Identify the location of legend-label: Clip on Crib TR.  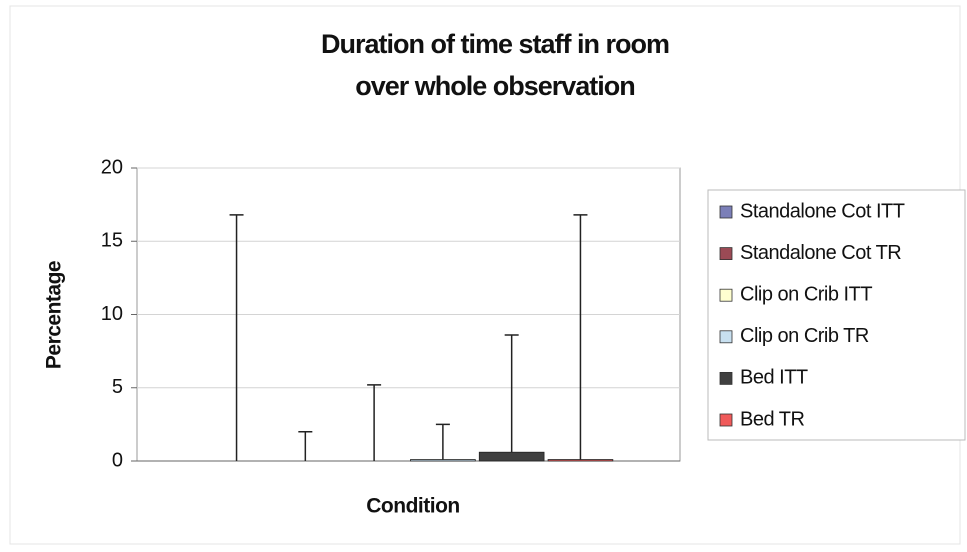
(804, 336).